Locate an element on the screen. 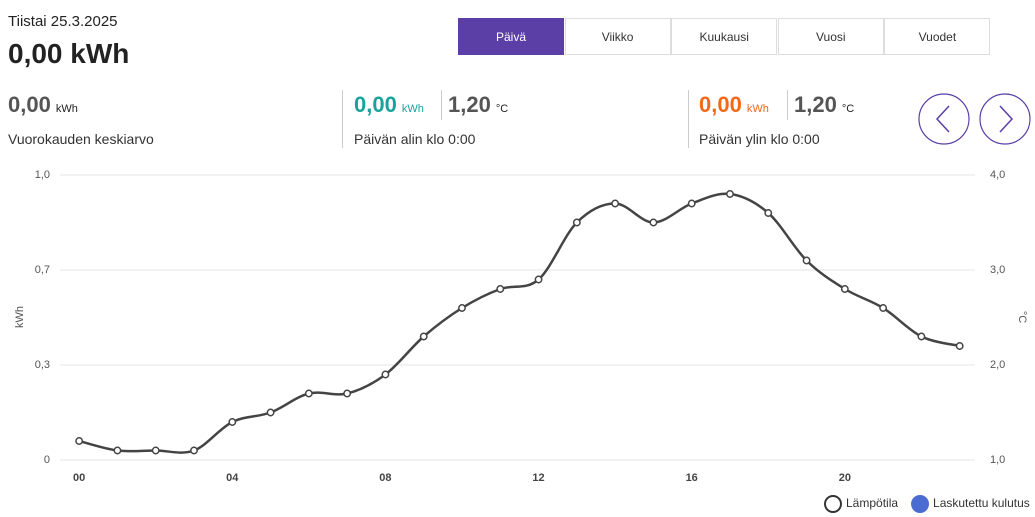  x-tick-label: 12 is located at coordinates (538, 478).